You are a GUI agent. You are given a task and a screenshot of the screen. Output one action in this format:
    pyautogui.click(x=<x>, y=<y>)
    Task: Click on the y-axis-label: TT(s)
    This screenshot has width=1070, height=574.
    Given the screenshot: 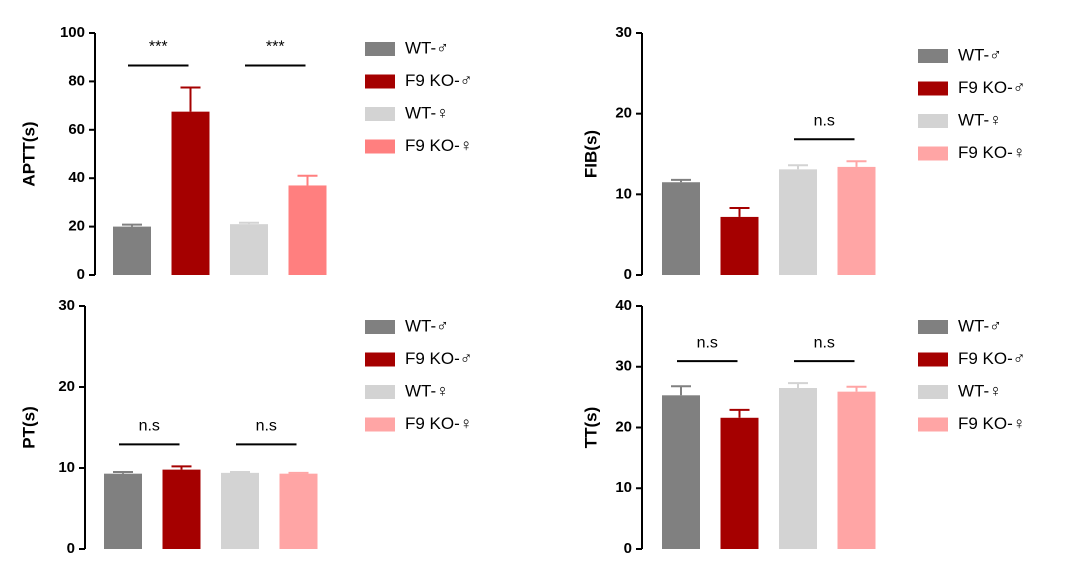 What is the action you would take?
    pyautogui.click(x=590, y=428)
    